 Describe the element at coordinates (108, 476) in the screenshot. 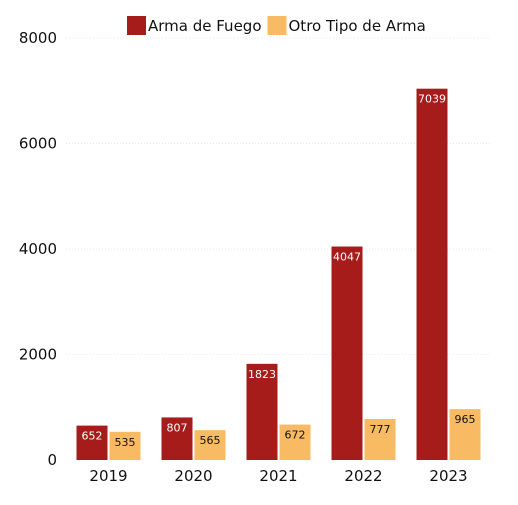

I see `x-tick-label: 2019` at that location.